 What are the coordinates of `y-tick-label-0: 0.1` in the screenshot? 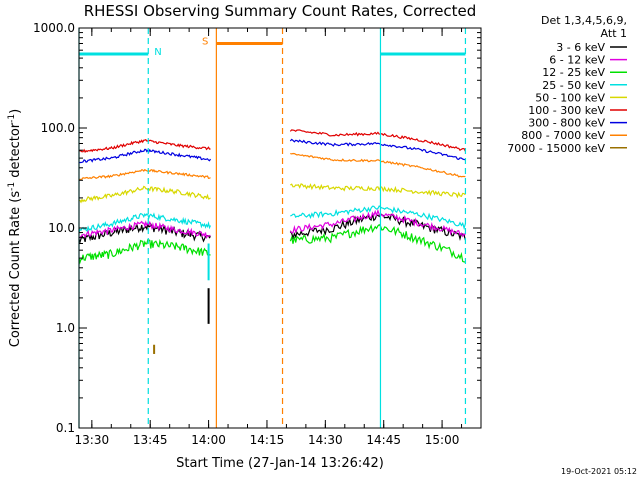 It's located at (65, 428).